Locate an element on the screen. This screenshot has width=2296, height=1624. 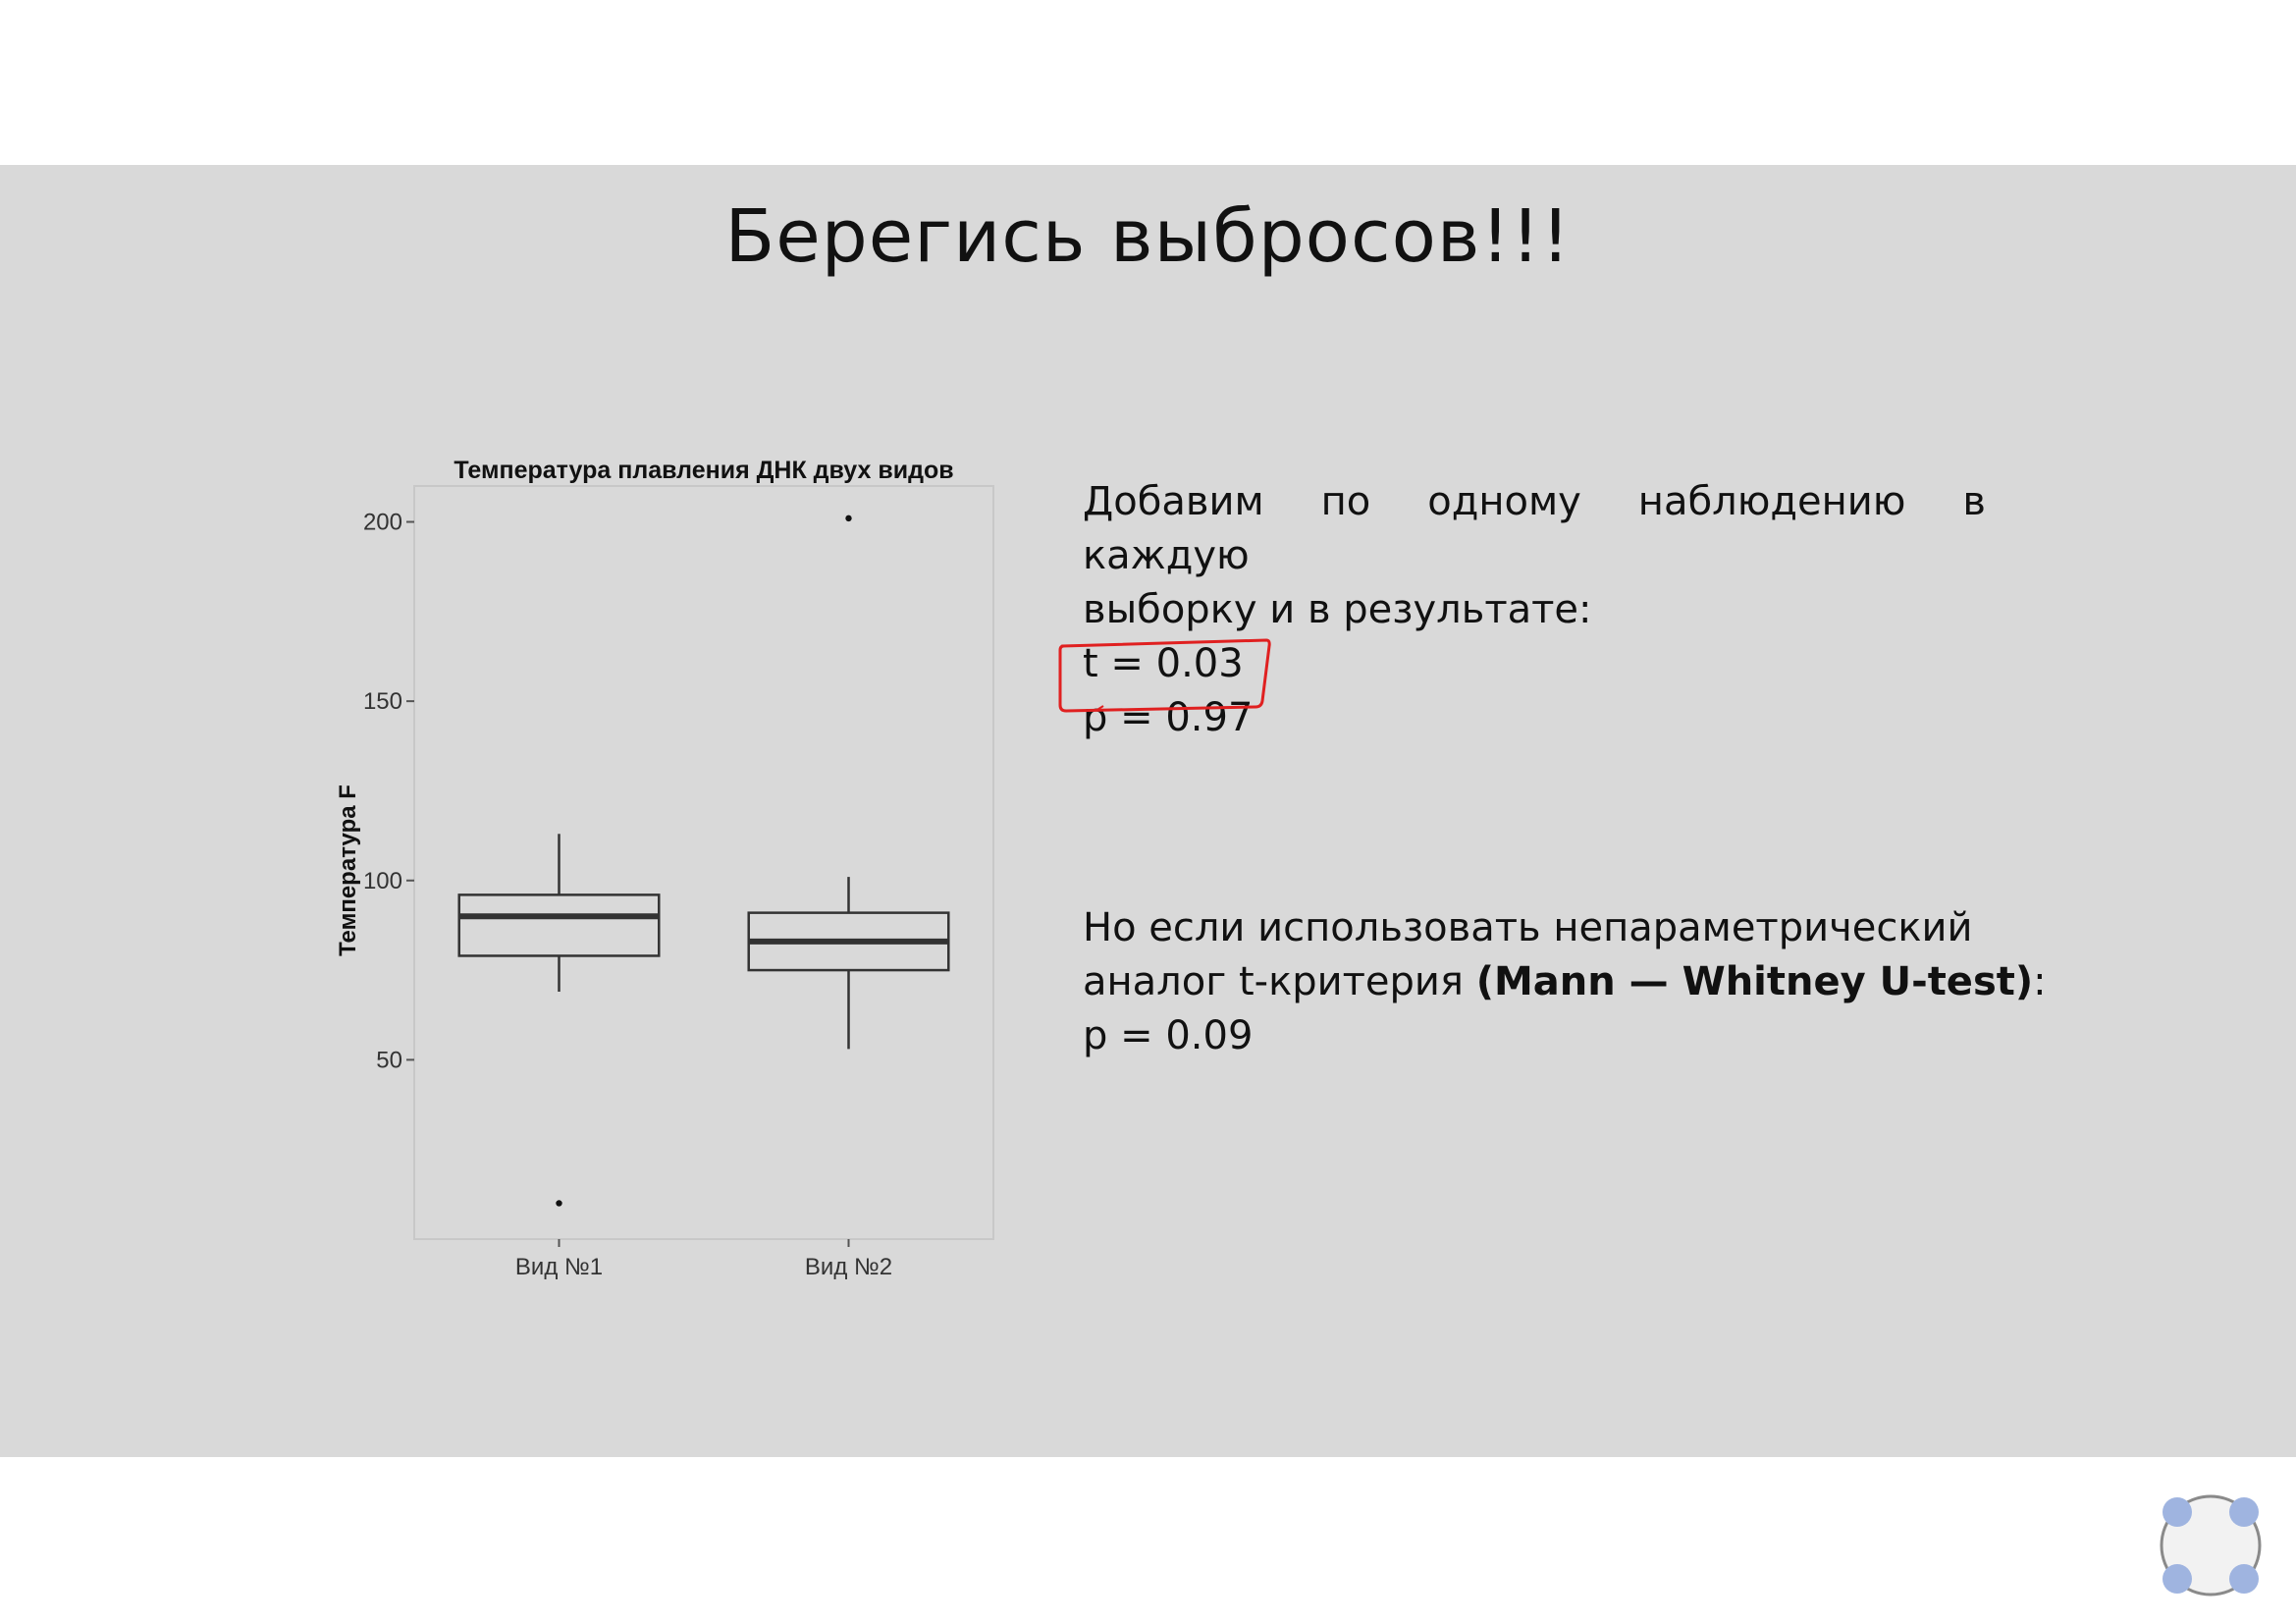
nonparam-suffix: : is located at coordinates (2040, 981).